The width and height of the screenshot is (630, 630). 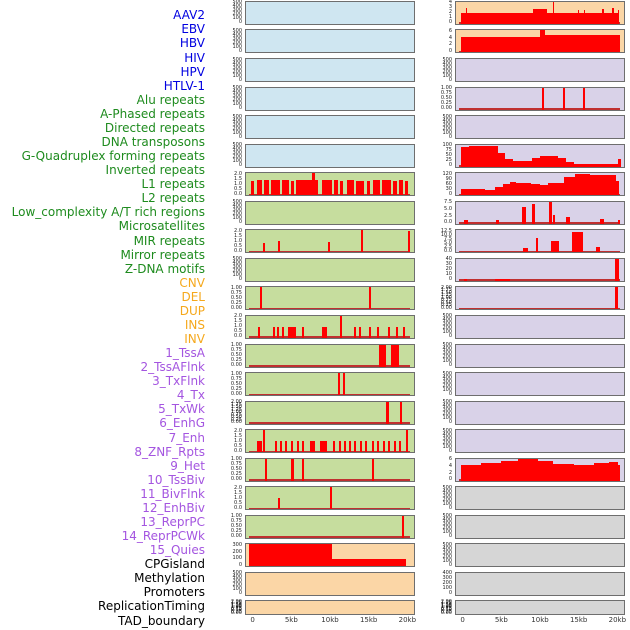 What do you see at coordinates (446, 230) in the screenshot?
I see `y-tick-label: 12.5` at bounding box center [446, 230].